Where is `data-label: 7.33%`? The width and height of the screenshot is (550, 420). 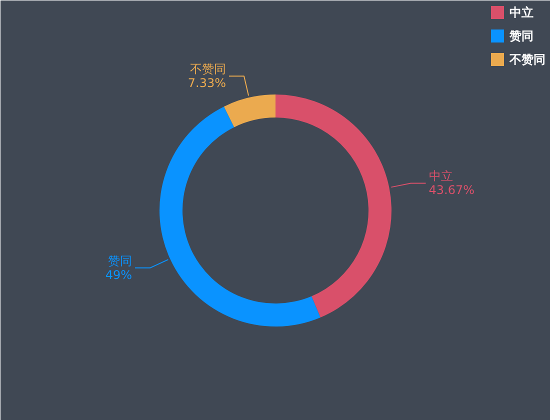 data-label: 7.33% is located at coordinates (207, 83).